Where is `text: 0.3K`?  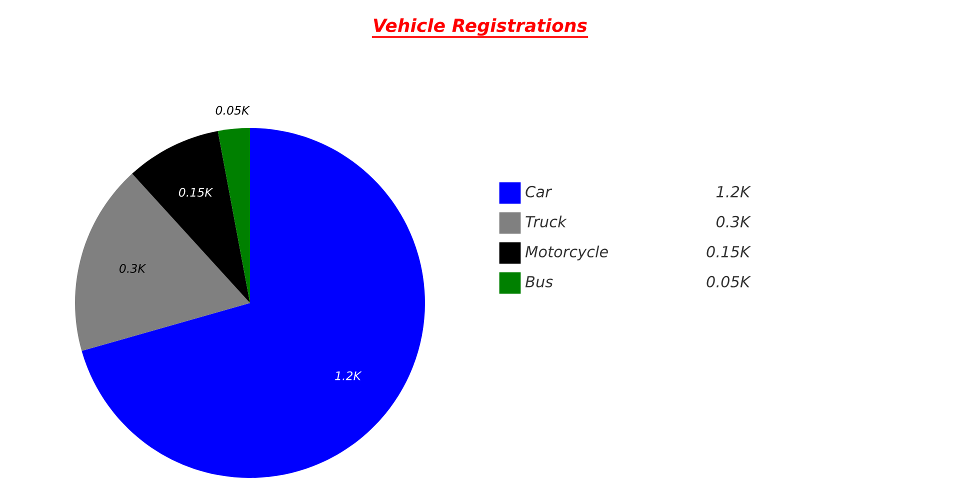
text: 0.3K is located at coordinates (734, 222).